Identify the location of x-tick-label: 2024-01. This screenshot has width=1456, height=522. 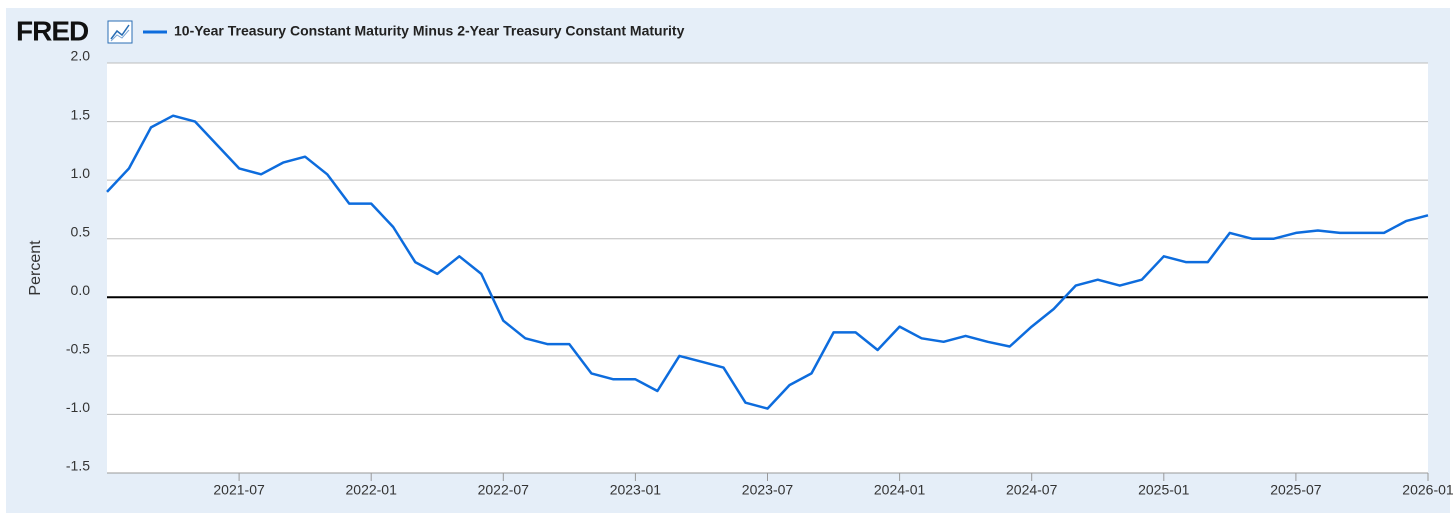
(900, 490).